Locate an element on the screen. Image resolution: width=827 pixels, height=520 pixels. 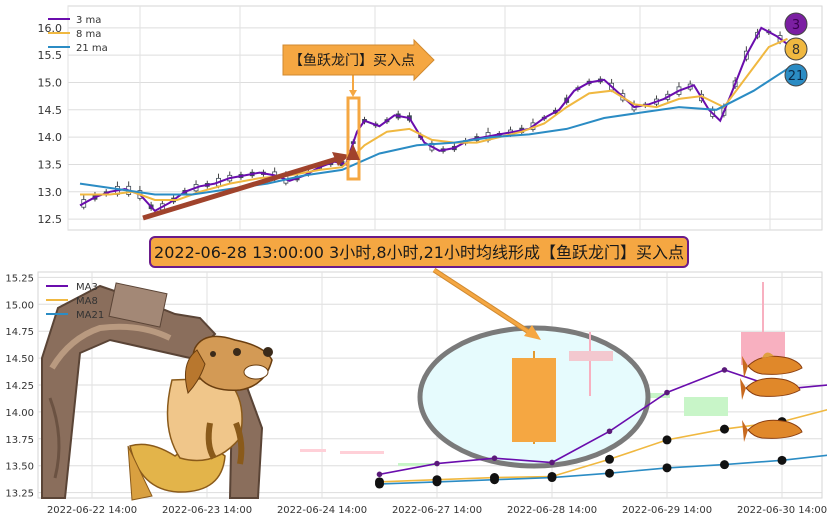
bottom-legend: MA3 MA8 MA21 is located at coordinates (75, 301).